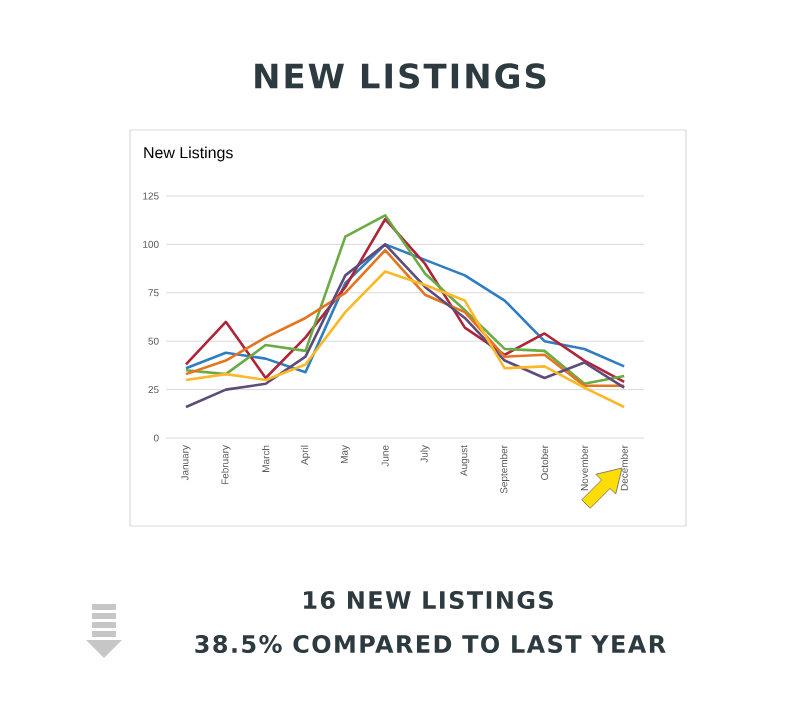 Image resolution: width=800 pixels, height=720 pixels. I want to click on text: 38.5% COMPARED TO LAST YEAR, so click(430, 644).